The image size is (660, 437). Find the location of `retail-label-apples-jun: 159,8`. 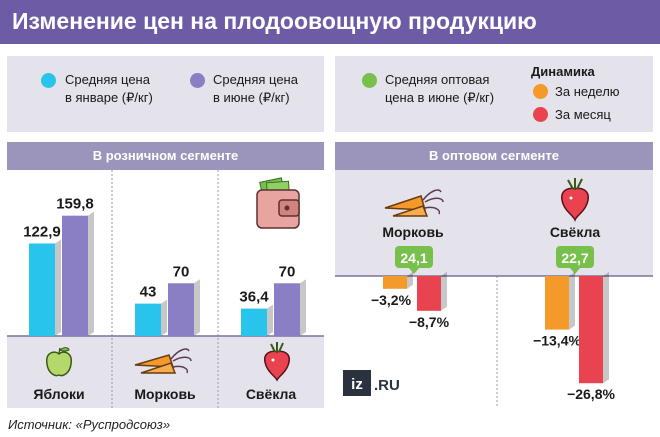

retail-label-apples-jun: 159,8 is located at coordinates (75, 204).